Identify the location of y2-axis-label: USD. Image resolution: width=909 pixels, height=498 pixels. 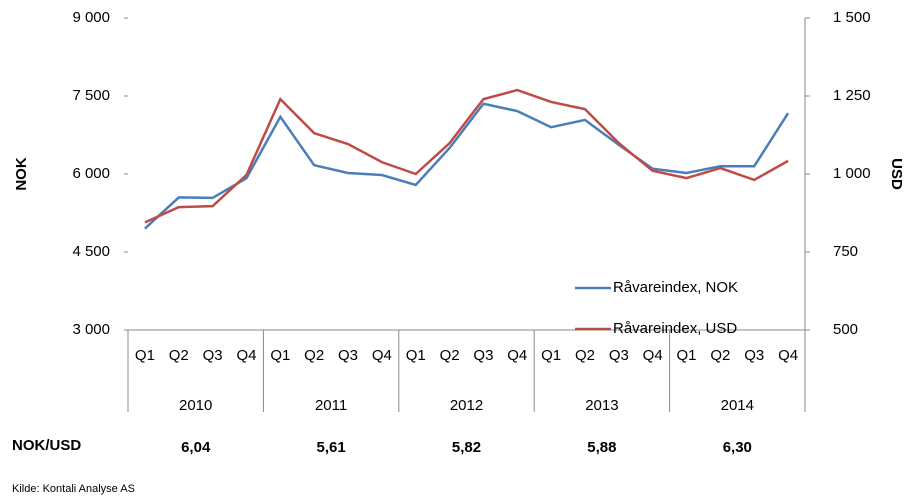
(896, 174).